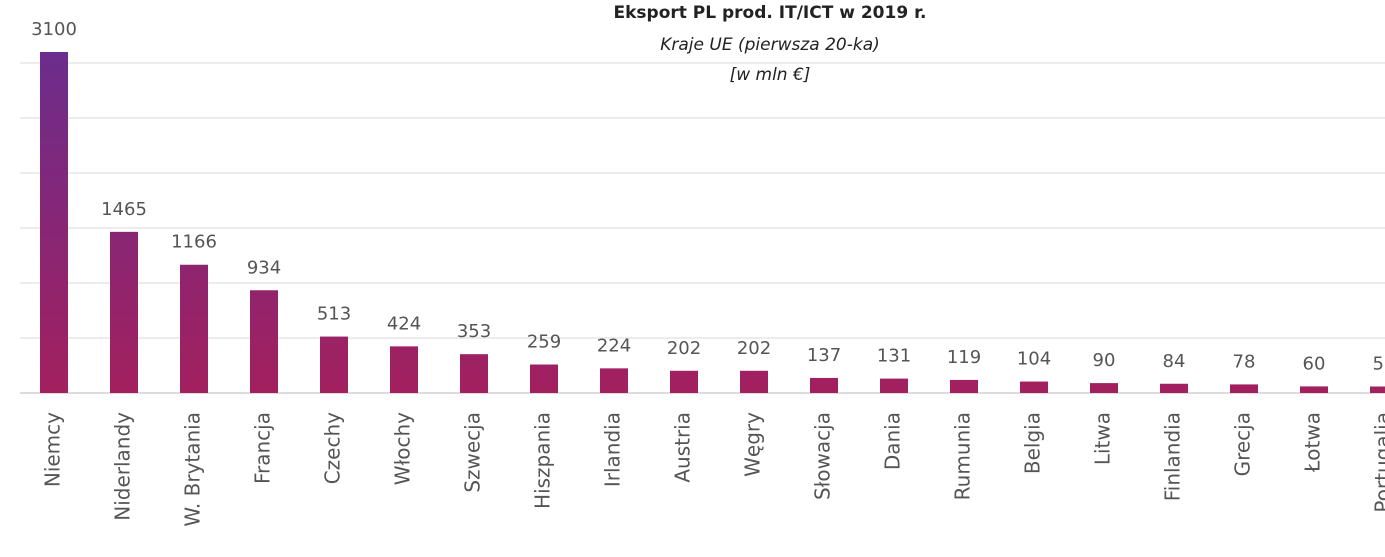 Image resolution: width=1385 pixels, height=557 pixels. I want to click on x-tick-label: Hiszpania, so click(543, 460).